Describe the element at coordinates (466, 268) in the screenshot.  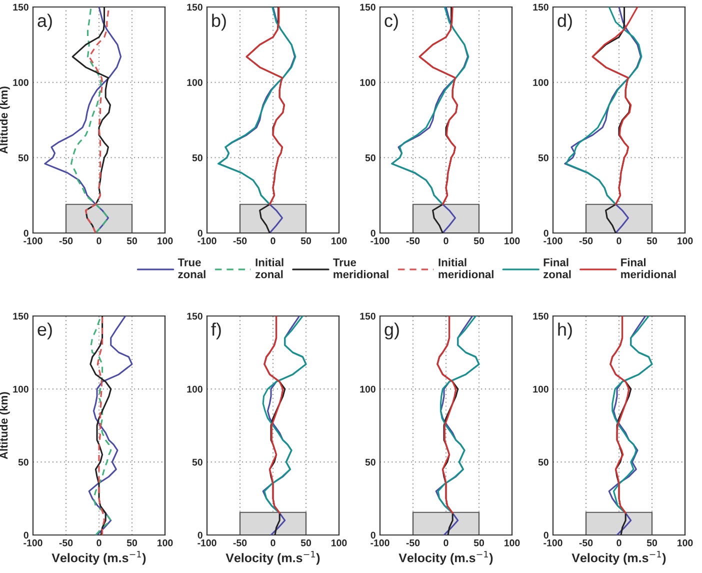
I see `legend-label: Initial meridional` at that location.